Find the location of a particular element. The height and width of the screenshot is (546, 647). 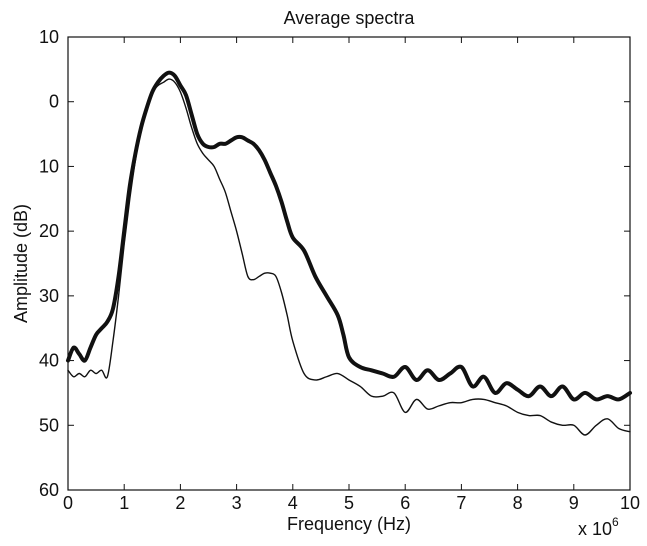

x-tick-labels: 0 1 2 3 4 5 6 7 8 9 10 is located at coordinates (351, 503).